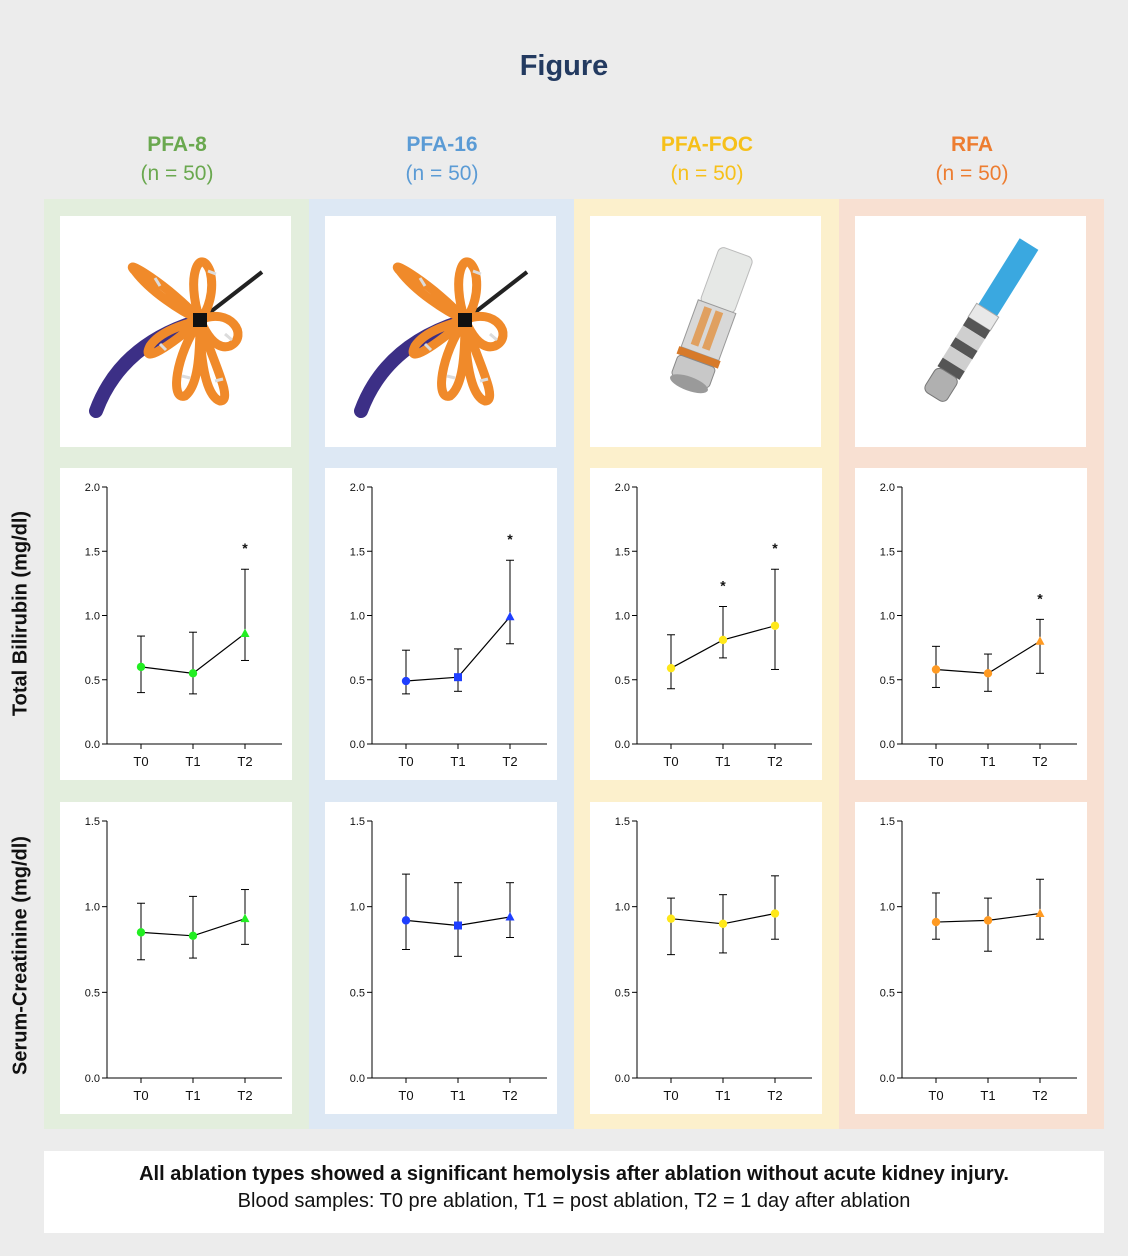 This screenshot has height=1256, width=1128. I want to click on figure-title: Figure, so click(564, 66).